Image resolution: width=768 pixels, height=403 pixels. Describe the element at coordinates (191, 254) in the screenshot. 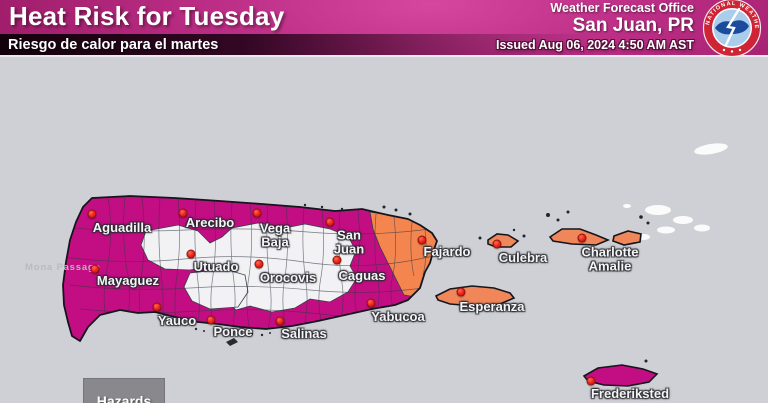

I see `city-dot-utuado` at that location.